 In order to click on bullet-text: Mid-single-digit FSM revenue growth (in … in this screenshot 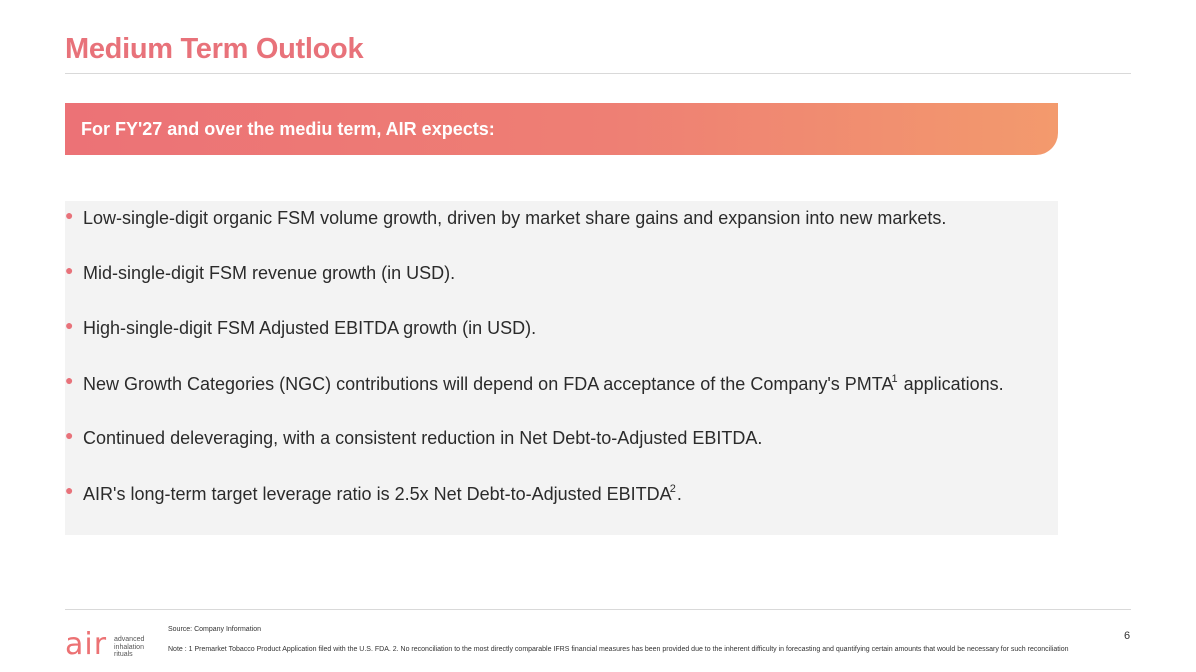, I will do `click(269, 273)`.